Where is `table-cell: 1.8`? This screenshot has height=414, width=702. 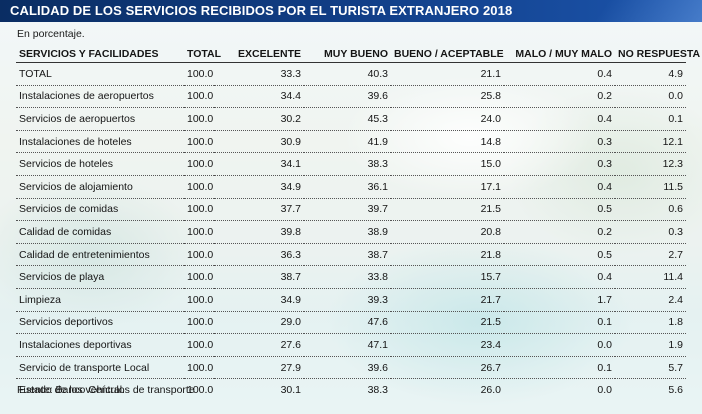
table-cell: 1.8 is located at coordinates (650, 323).